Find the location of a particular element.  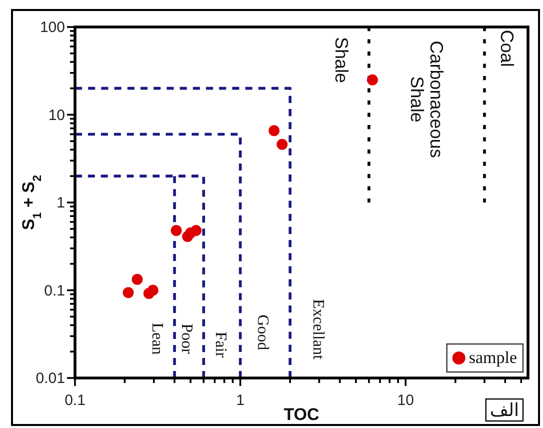

text: الف is located at coordinates (504, 410).